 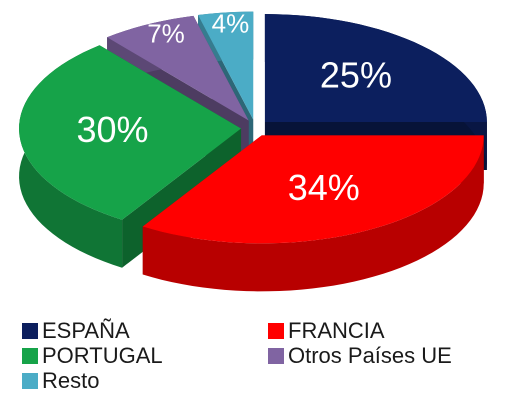 What do you see at coordinates (231, 24) in the screenshot?
I see `data-label: 4%` at bounding box center [231, 24].